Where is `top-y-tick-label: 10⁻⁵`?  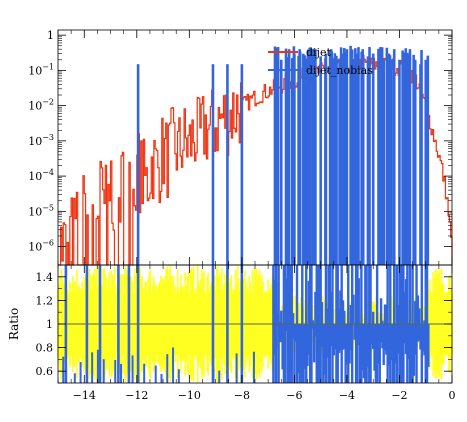 top-y-tick-label: 10⁻⁵ is located at coordinates (41, 210).